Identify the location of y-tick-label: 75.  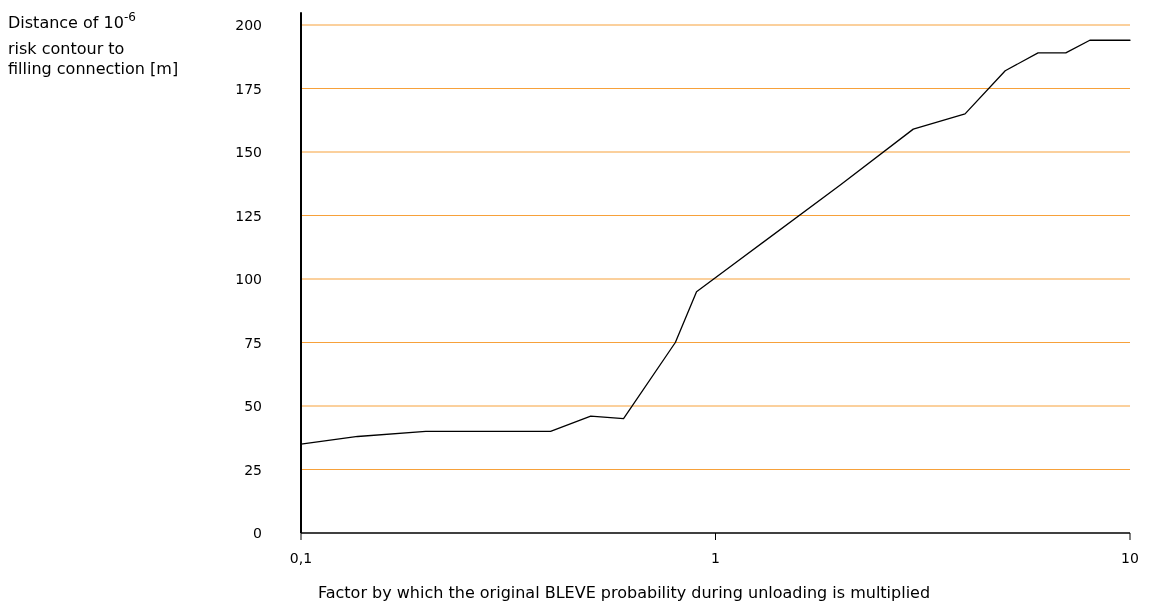
(253, 342).